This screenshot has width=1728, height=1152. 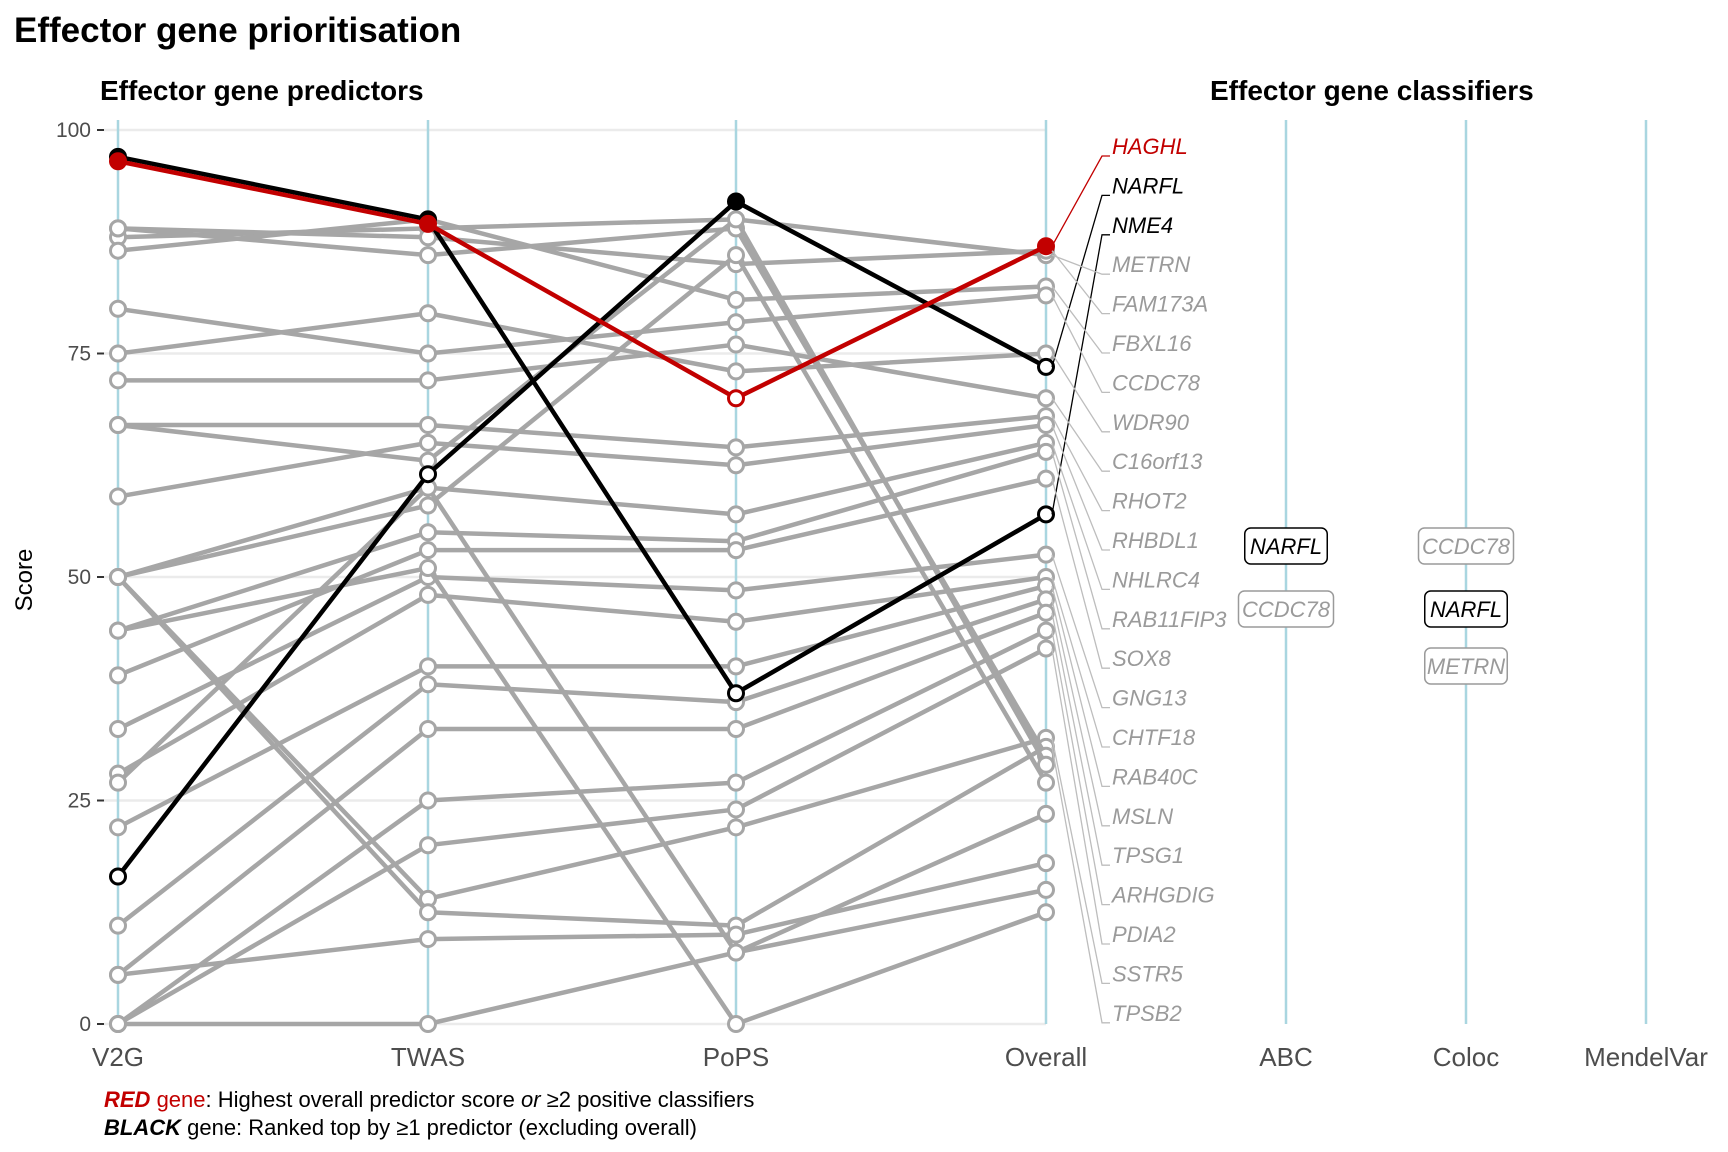 What do you see at coordinates (79, 354) in the screenshot?
I see `y-tick-label-75: 75` at bounding box center [79, 354].